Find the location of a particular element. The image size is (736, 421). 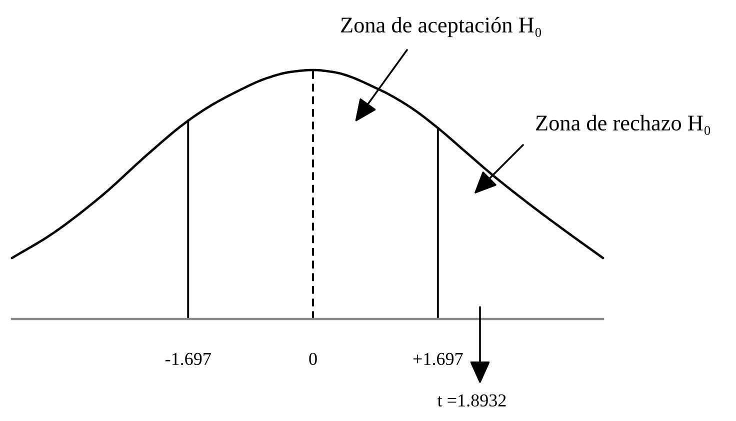

x-tick-label: -1.697 is located at coordinates (188, 359).